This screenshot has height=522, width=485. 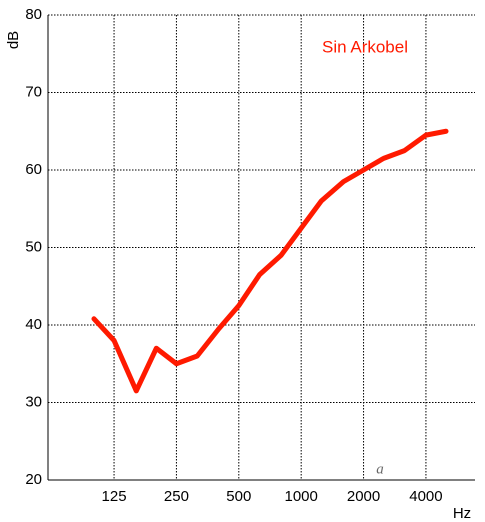 I want to click on y-tick-label: 60, so click(x=33, y=169).